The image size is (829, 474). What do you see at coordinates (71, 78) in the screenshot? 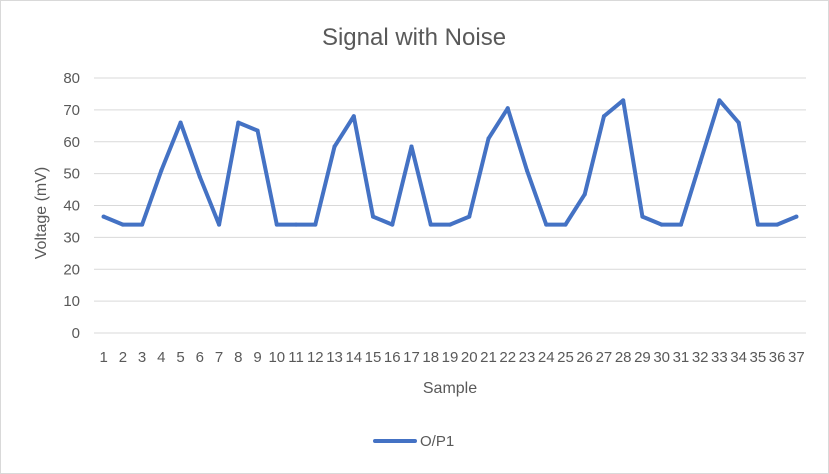
I see `y-tick-label: 80` at bounding box center [71, 78].